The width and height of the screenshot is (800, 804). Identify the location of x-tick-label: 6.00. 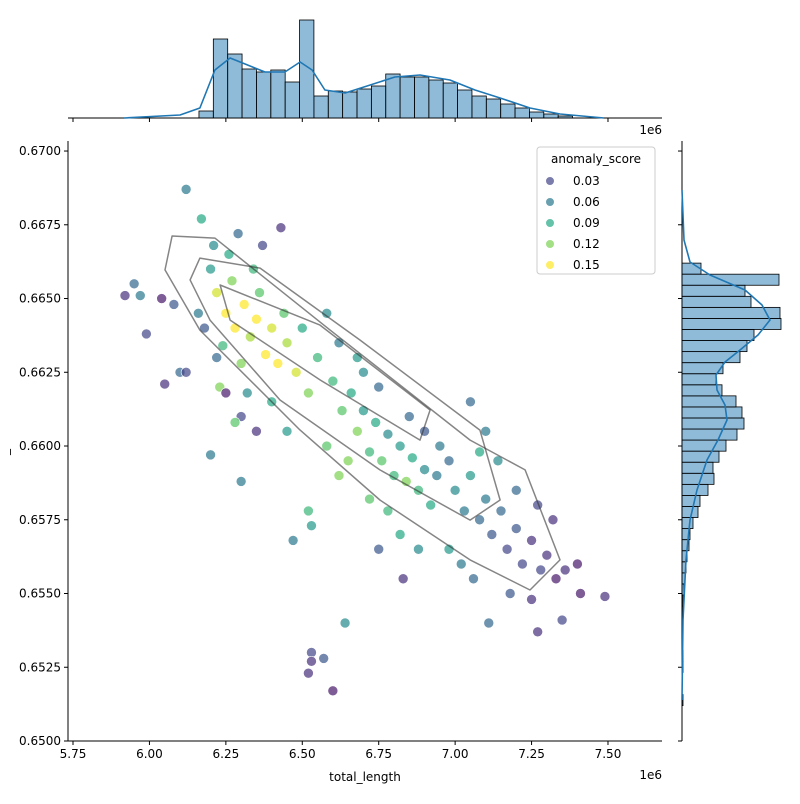
(149, 754).